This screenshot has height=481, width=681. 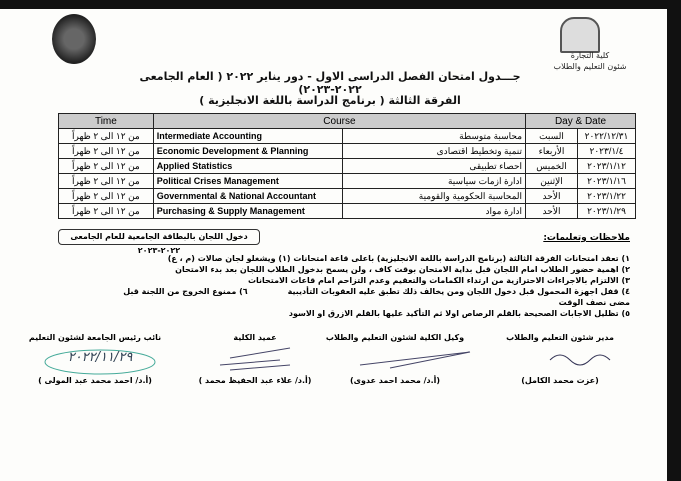 What do you see at coordinates (434, 196) in the screenshot?
I see `course-name-ar: المحاسبة الحكومية والقومية` at bounding box center [434, 196].